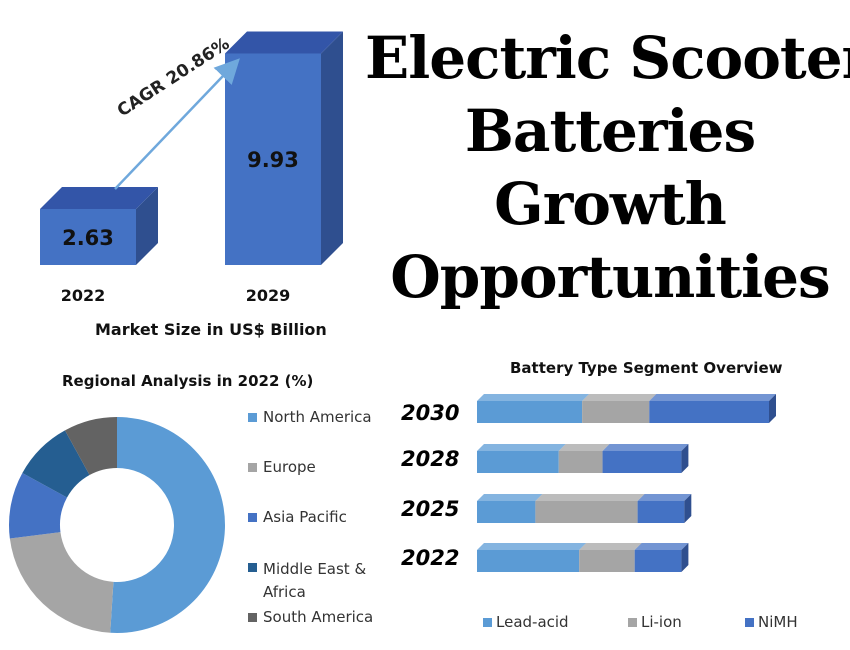 The height and width of the screenshot is (650, 850). What do you see at coordinates (712, 397) in the screenshot?
I see `hbar-top-2030-nimh` at bounding box center [712, 397].